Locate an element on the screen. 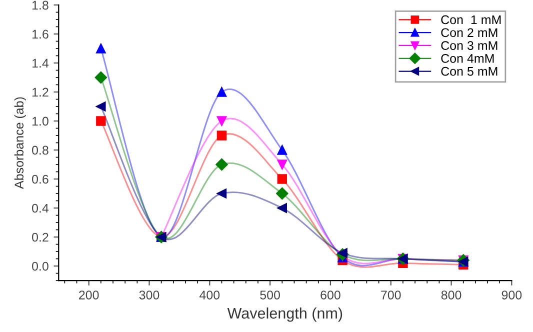 This screenshot has width=533, height=332. legend-label: Con 5 mM is located at coordinates (469, 71).